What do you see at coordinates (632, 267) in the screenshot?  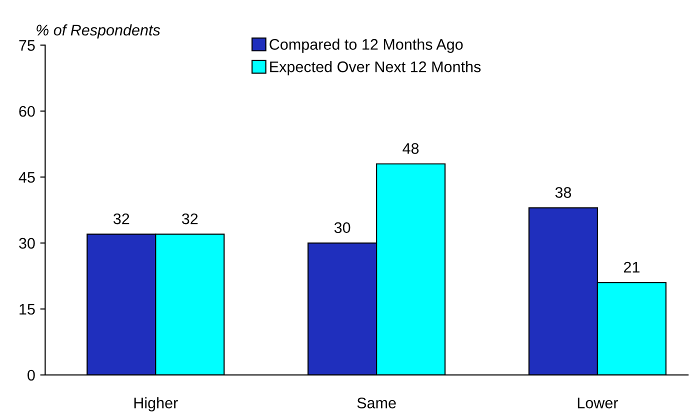 I see `data-label: 21` at bounding box center [632, 267].